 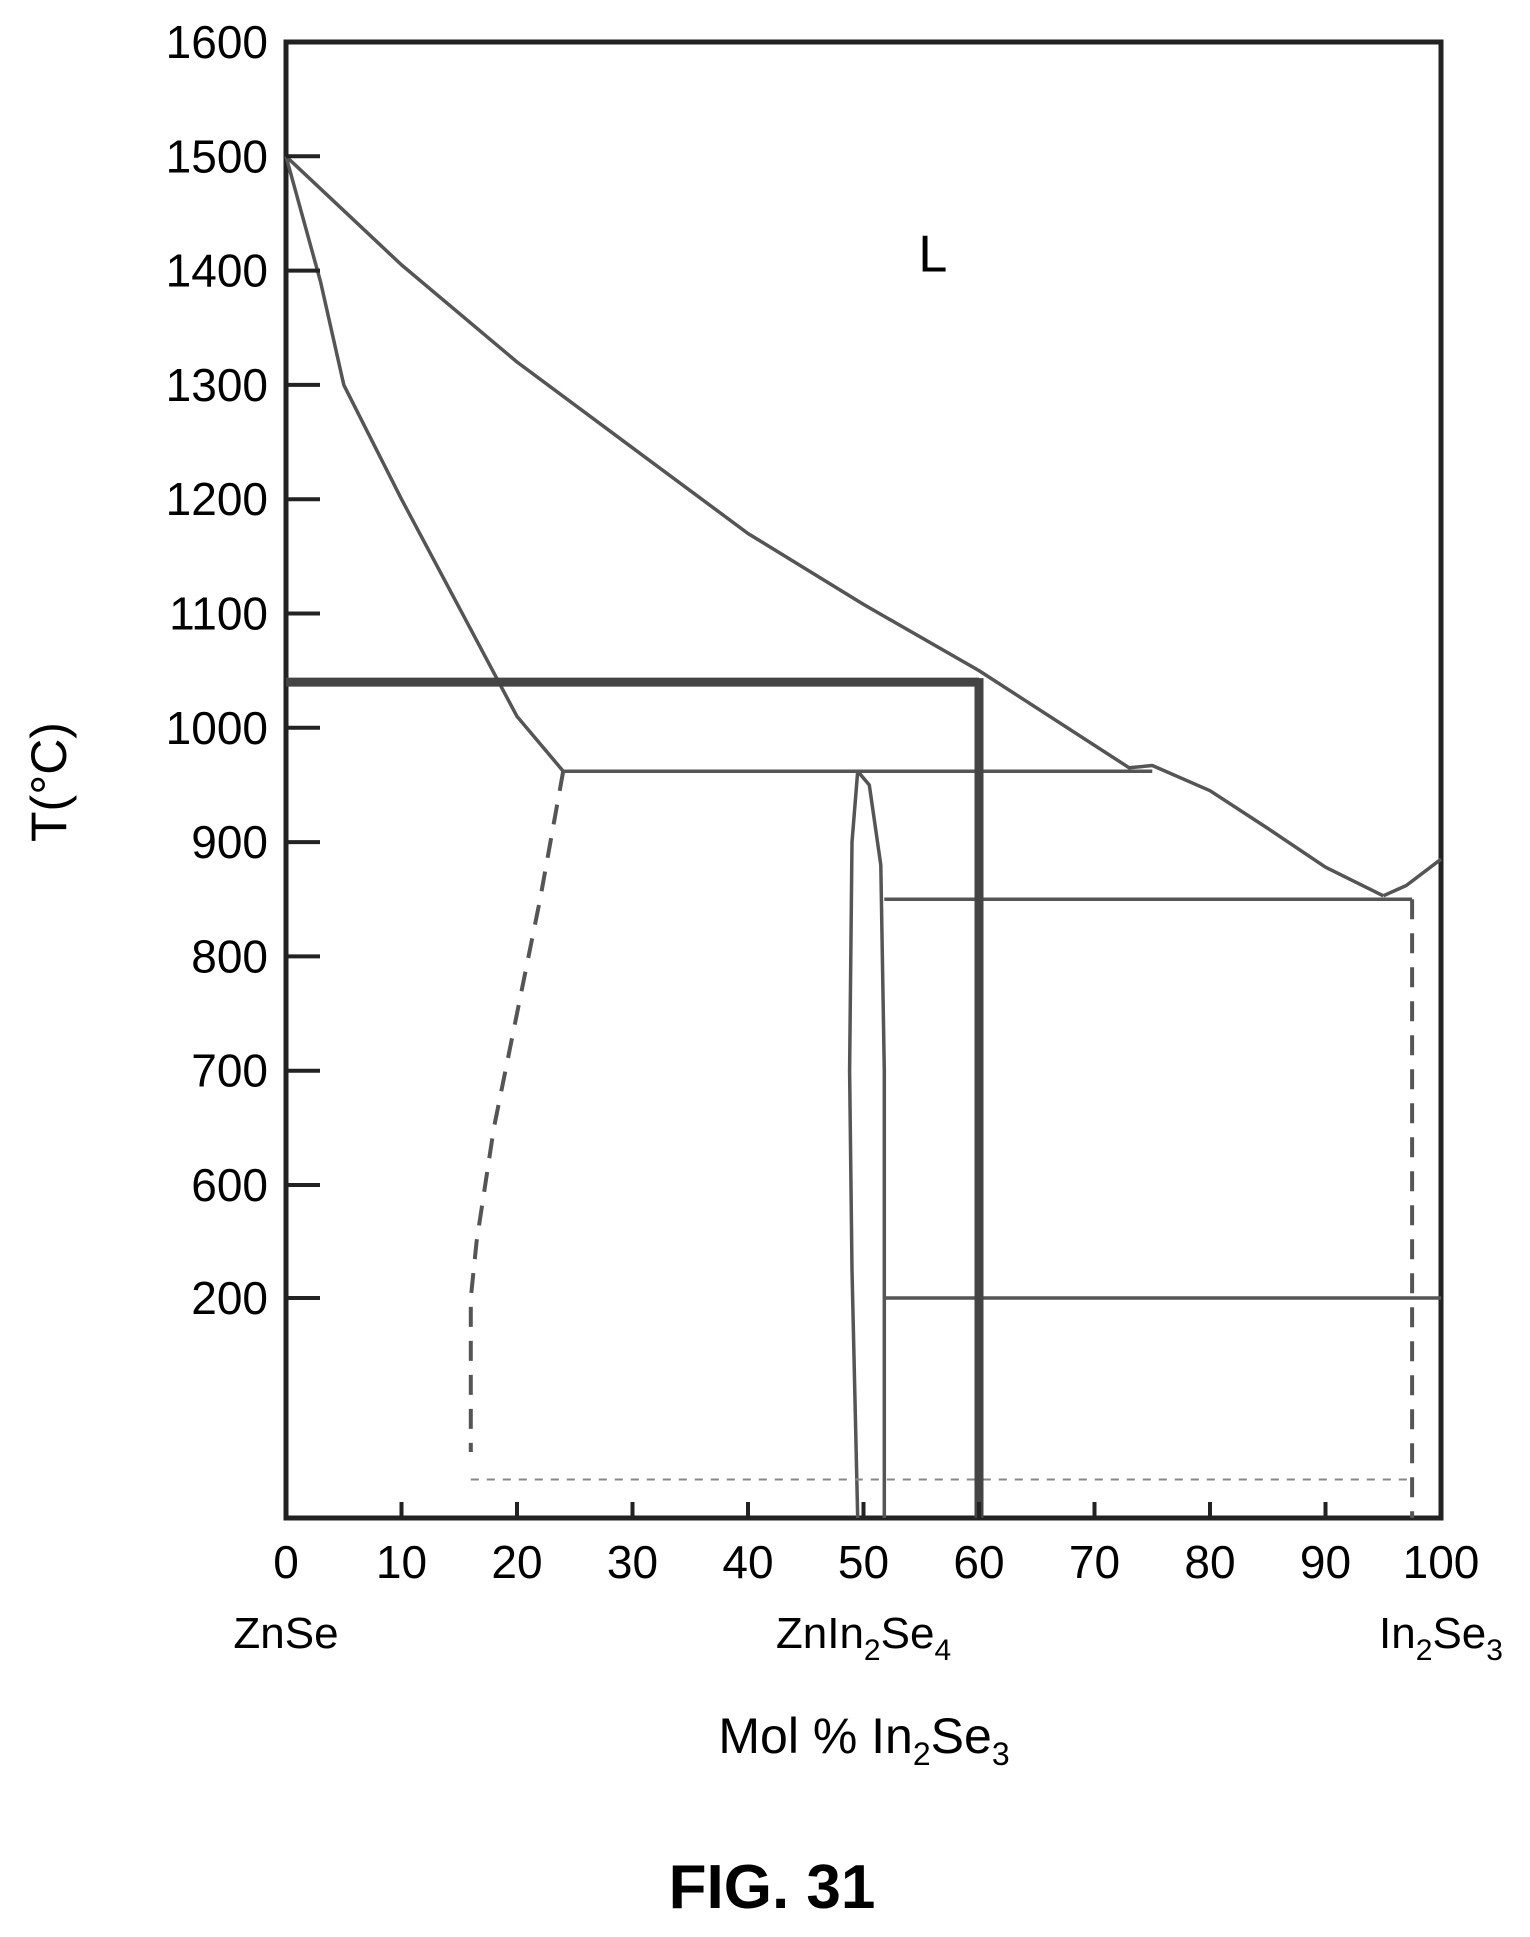 I want to click on y-axis-title: T(°C), so click(x=49, y=782).